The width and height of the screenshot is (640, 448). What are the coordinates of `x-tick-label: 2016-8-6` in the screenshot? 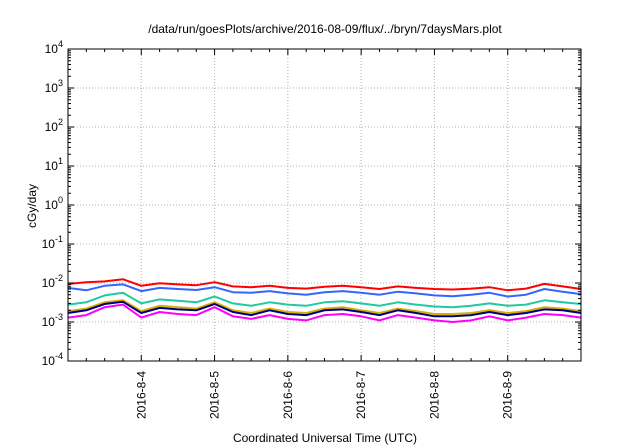 It's located at (288, 395).